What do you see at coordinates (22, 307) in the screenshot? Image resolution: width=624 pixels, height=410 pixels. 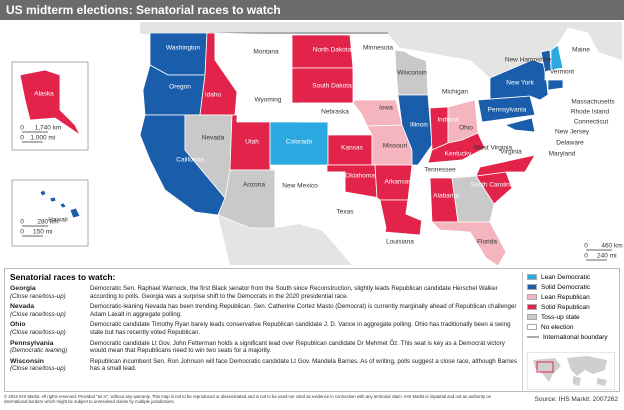 I see `race-state: Nevada` at bounding box center [22, 307].